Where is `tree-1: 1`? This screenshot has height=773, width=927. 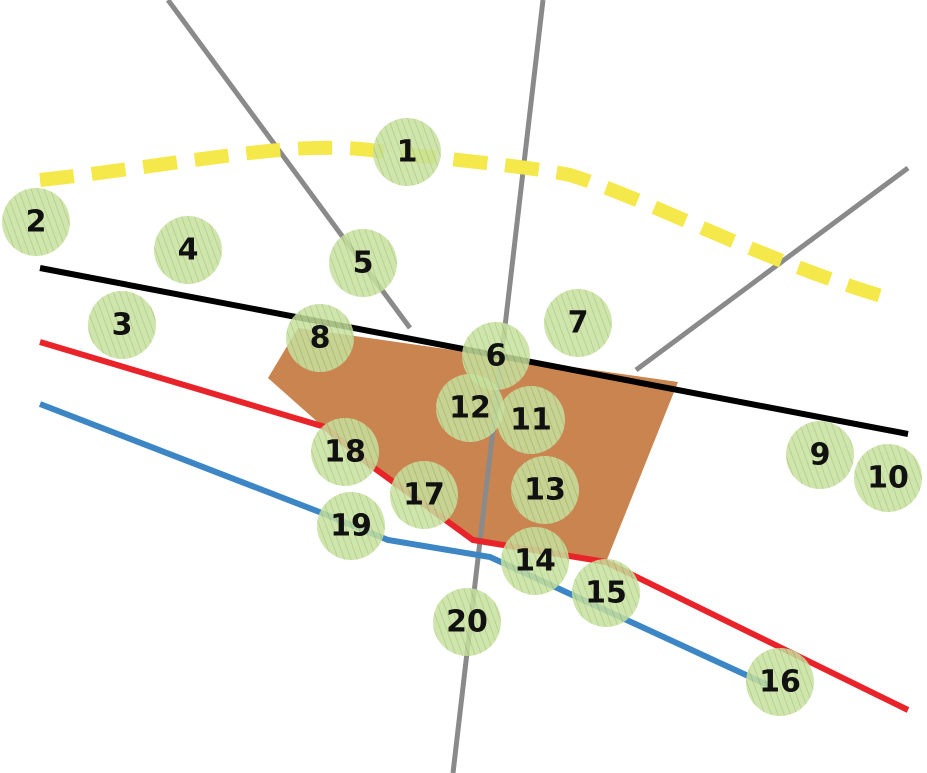 tree-1: 1 is located at coordinates (407, 152).